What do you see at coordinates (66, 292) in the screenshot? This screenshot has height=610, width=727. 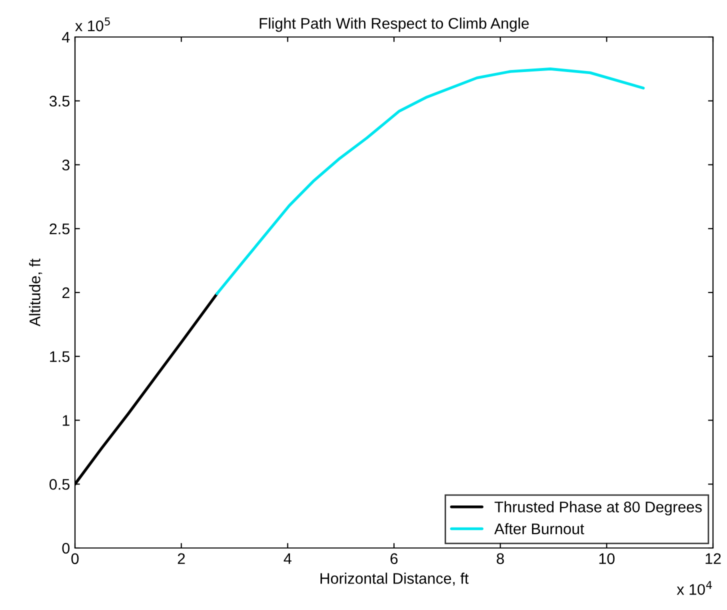 I see `y-tick-label: 2` at bounding box center [66, 292].